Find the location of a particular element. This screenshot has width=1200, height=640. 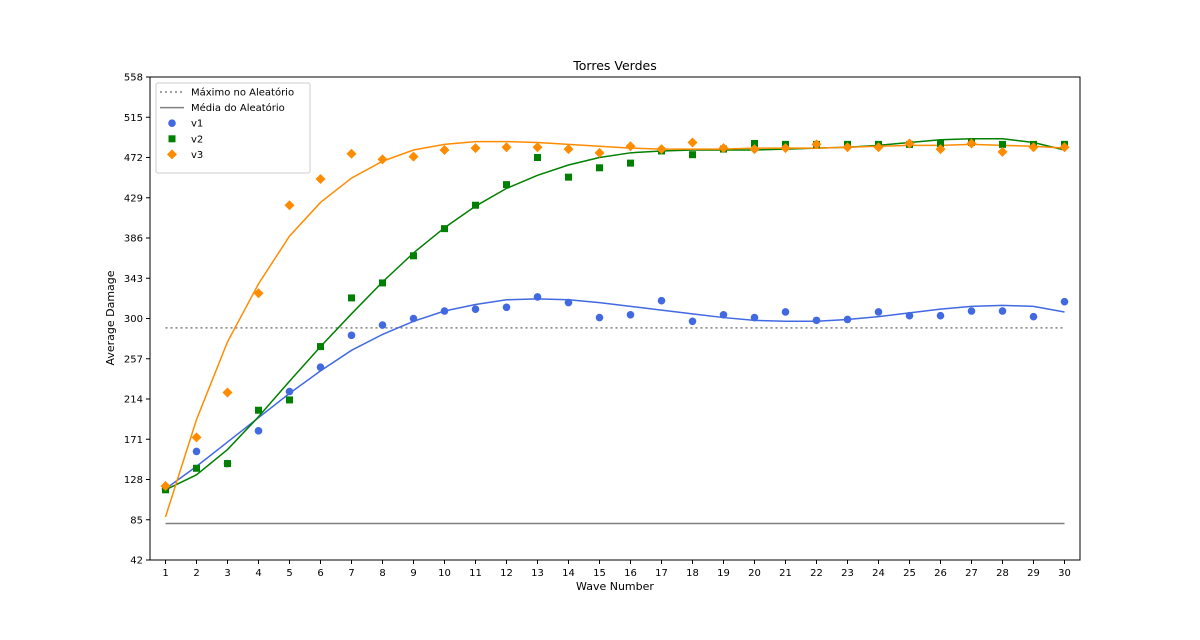

y-tick-label: 300 is located at coordinates (133, 319).